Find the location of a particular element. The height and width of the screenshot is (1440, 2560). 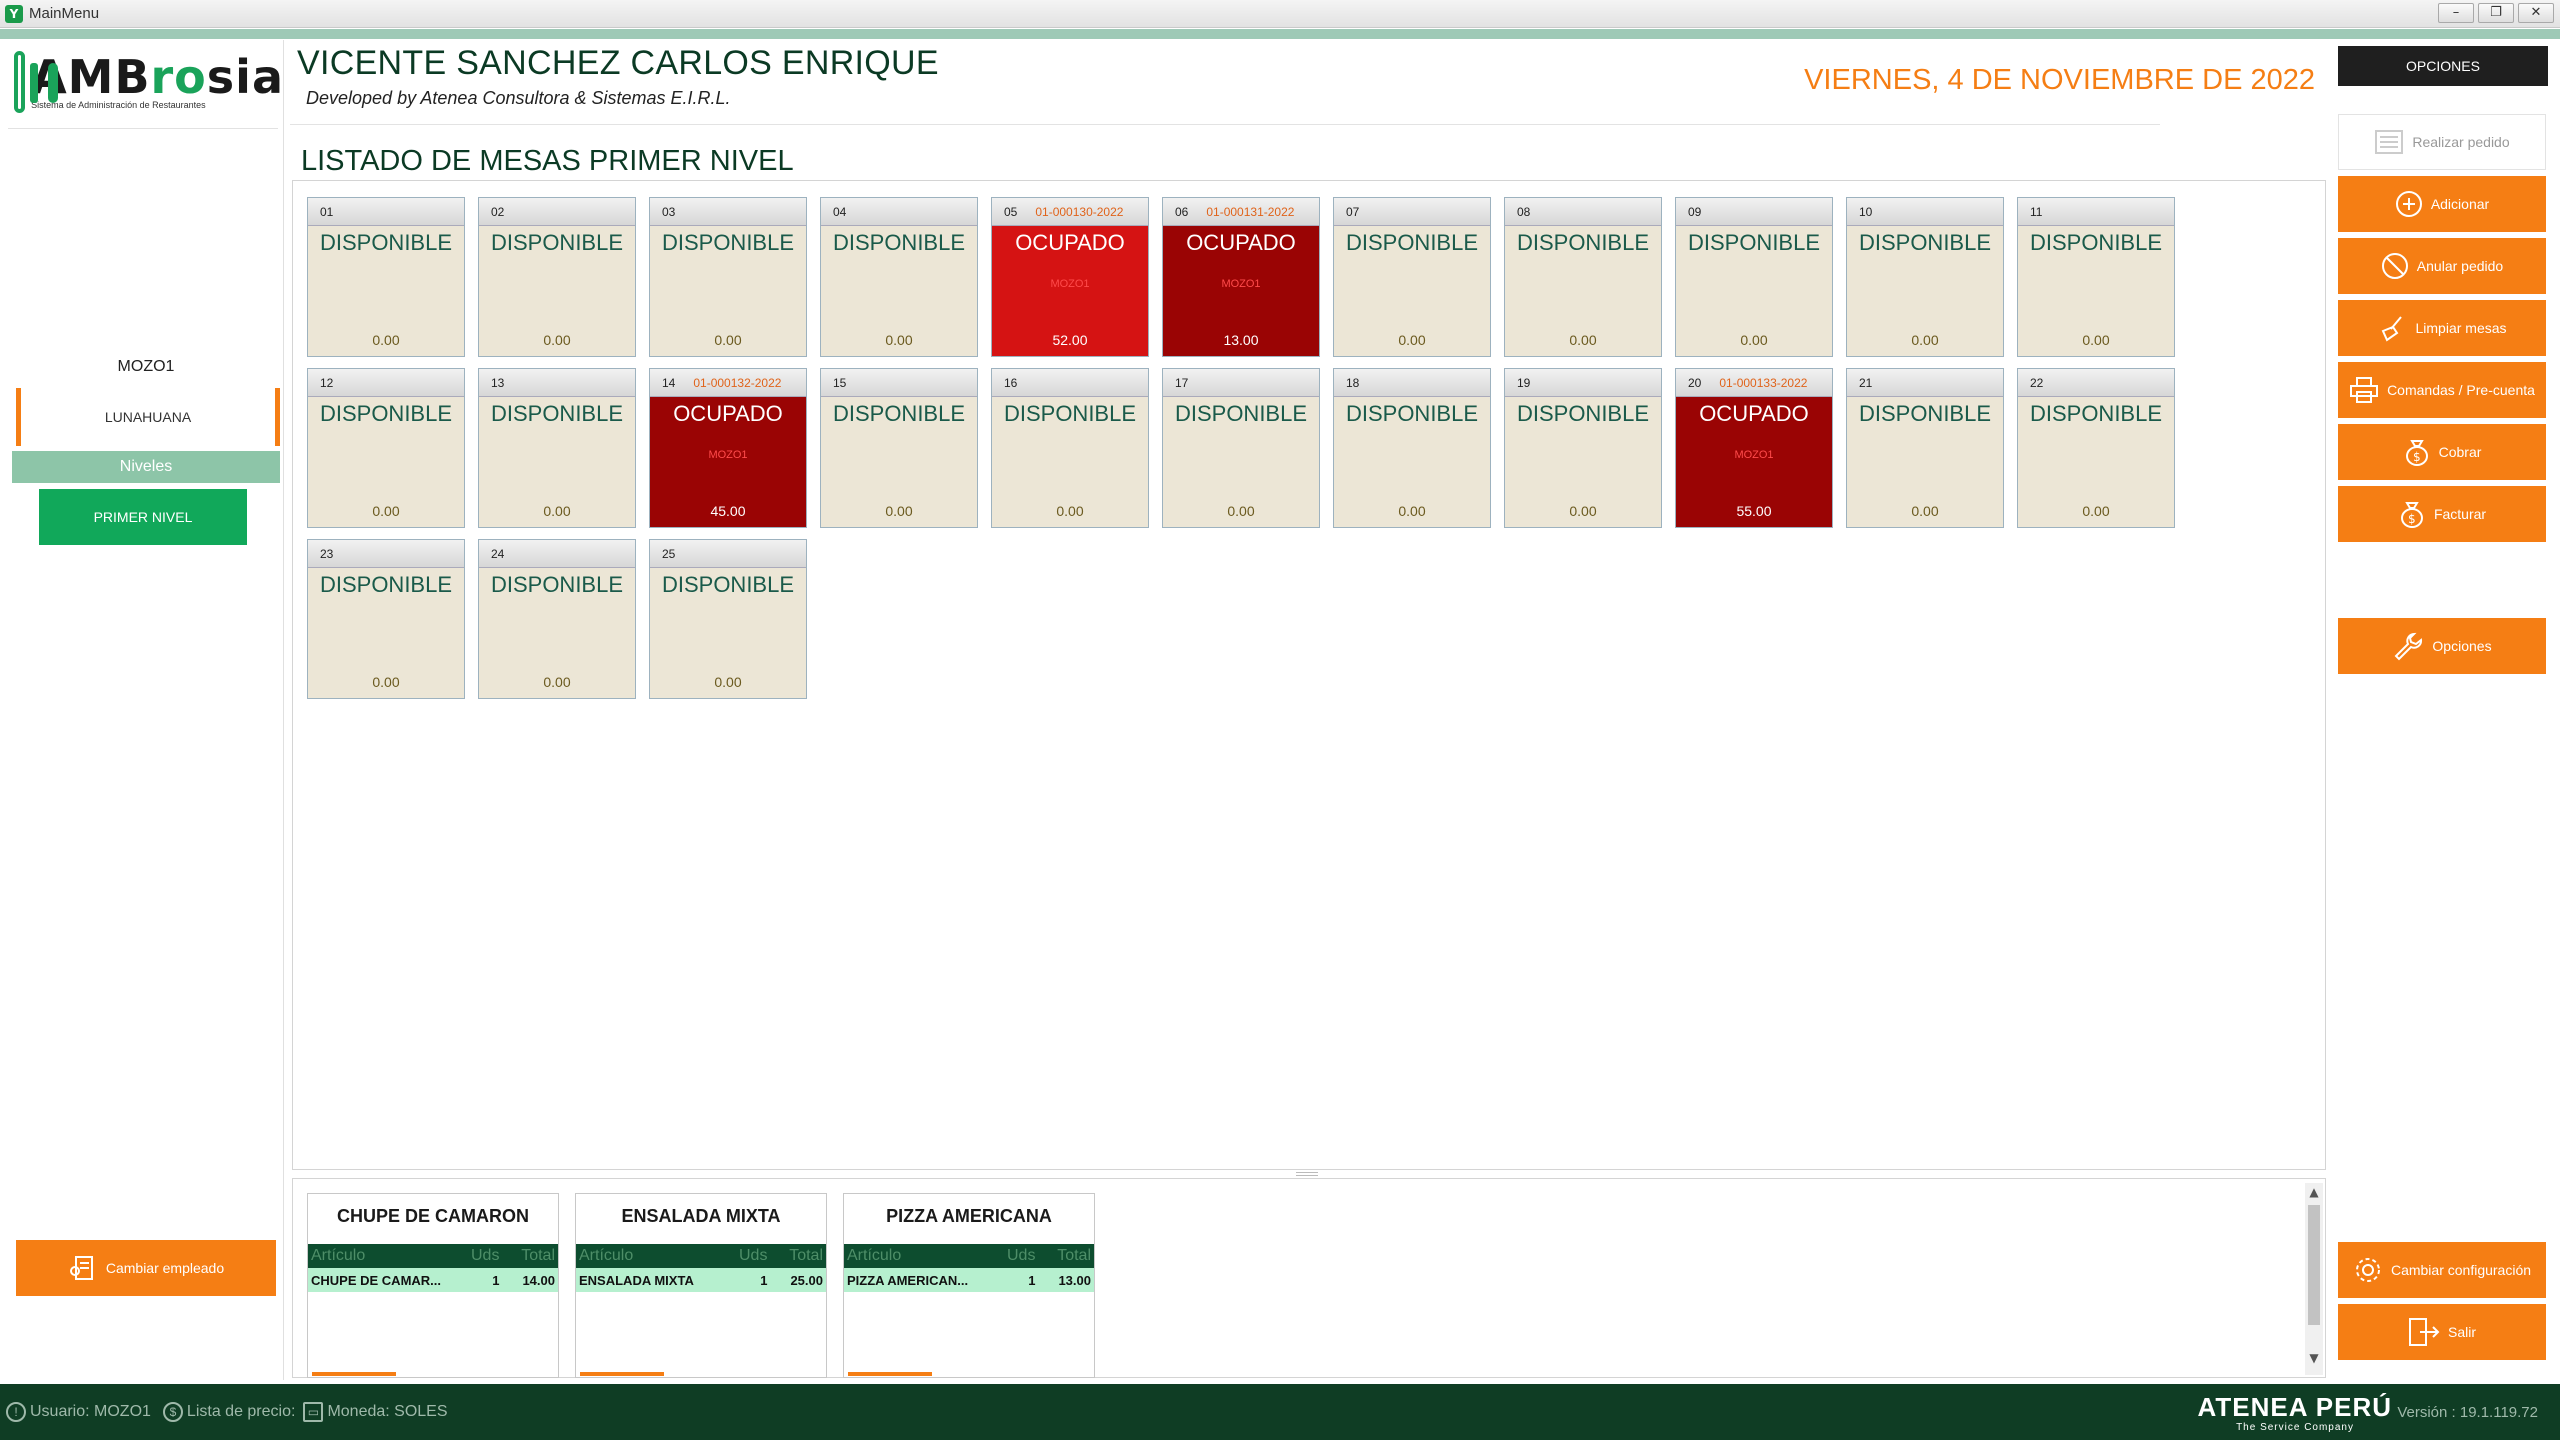

table-number: 20 is located at coordinates (1695, 382).